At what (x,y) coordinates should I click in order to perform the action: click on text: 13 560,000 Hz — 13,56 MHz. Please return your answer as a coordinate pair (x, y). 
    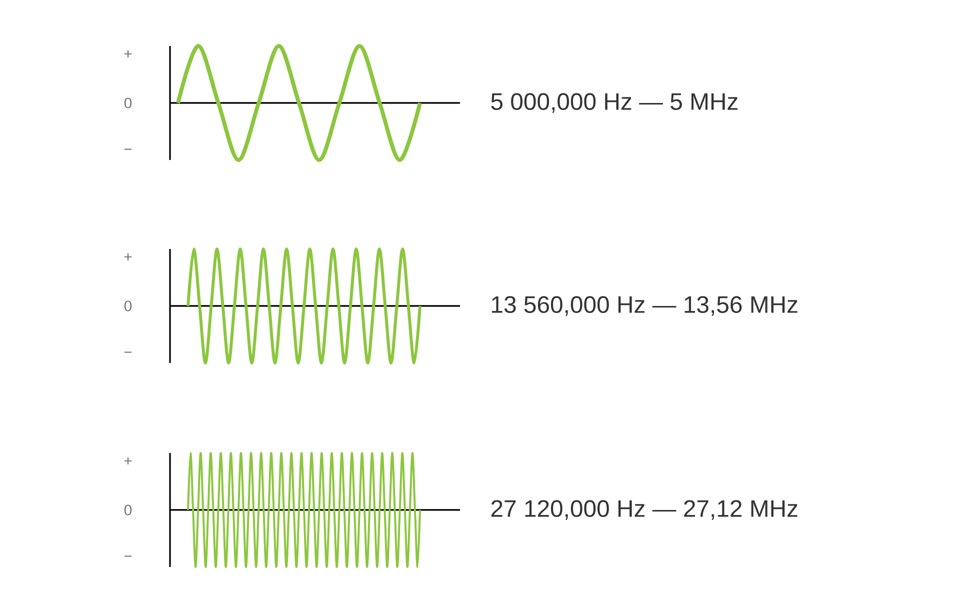
    Looking at the image, I should click on (645, 306).